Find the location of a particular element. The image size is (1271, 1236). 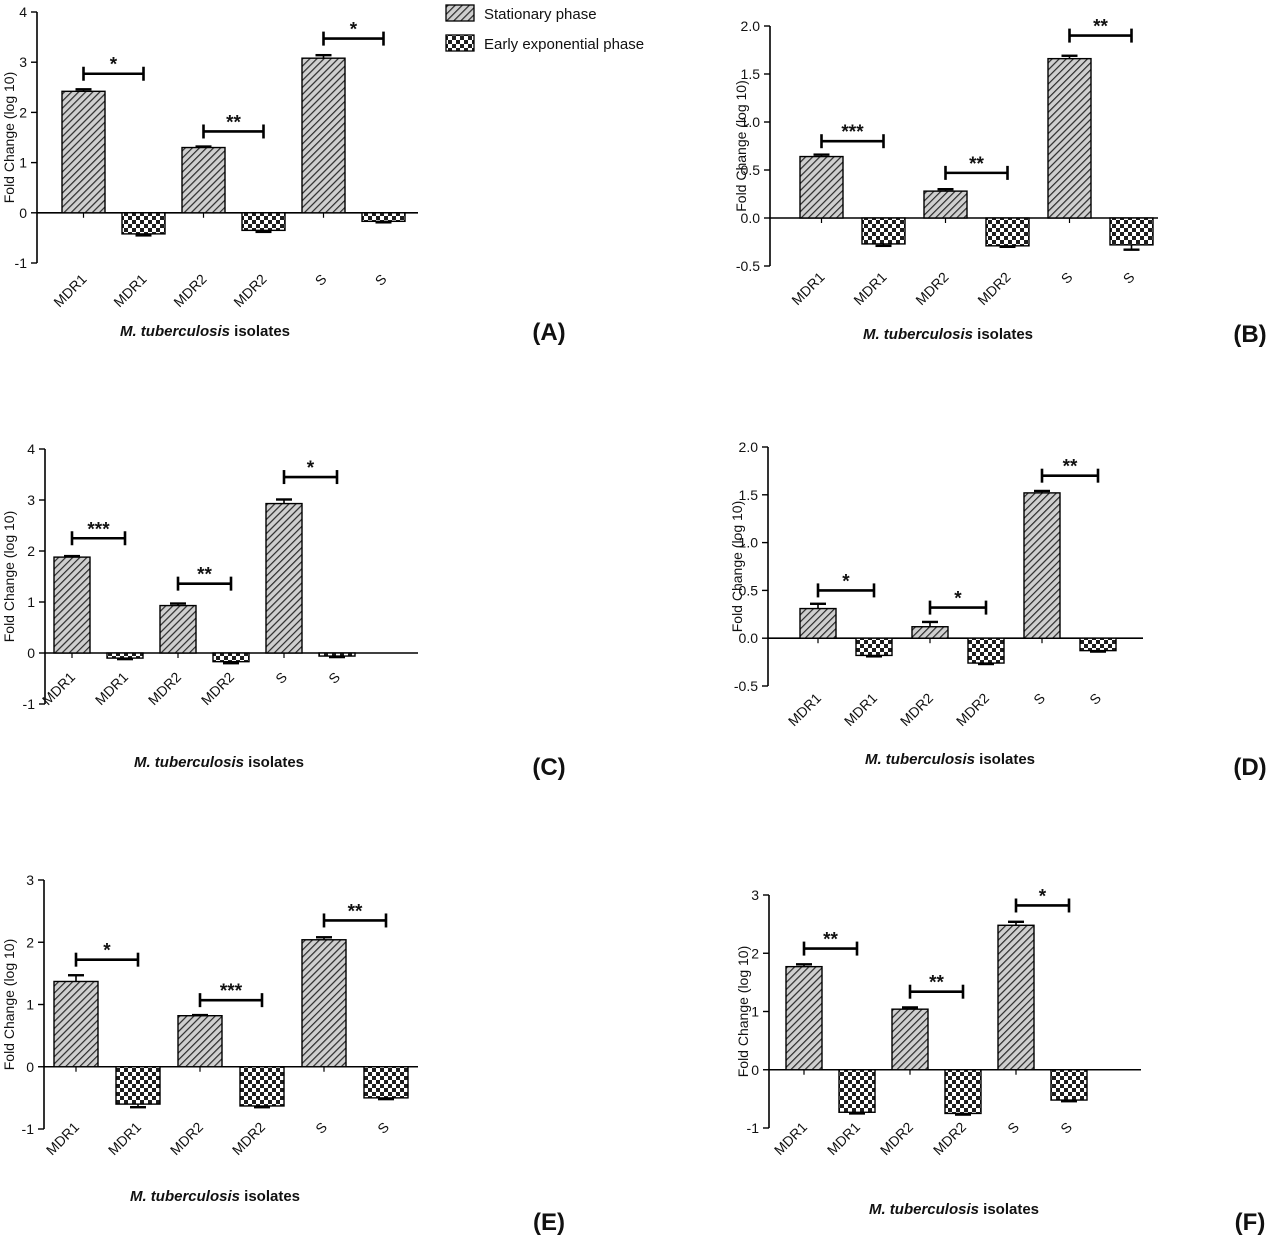

y-tick-label: -0.5 is located at coordinates (748, 266).